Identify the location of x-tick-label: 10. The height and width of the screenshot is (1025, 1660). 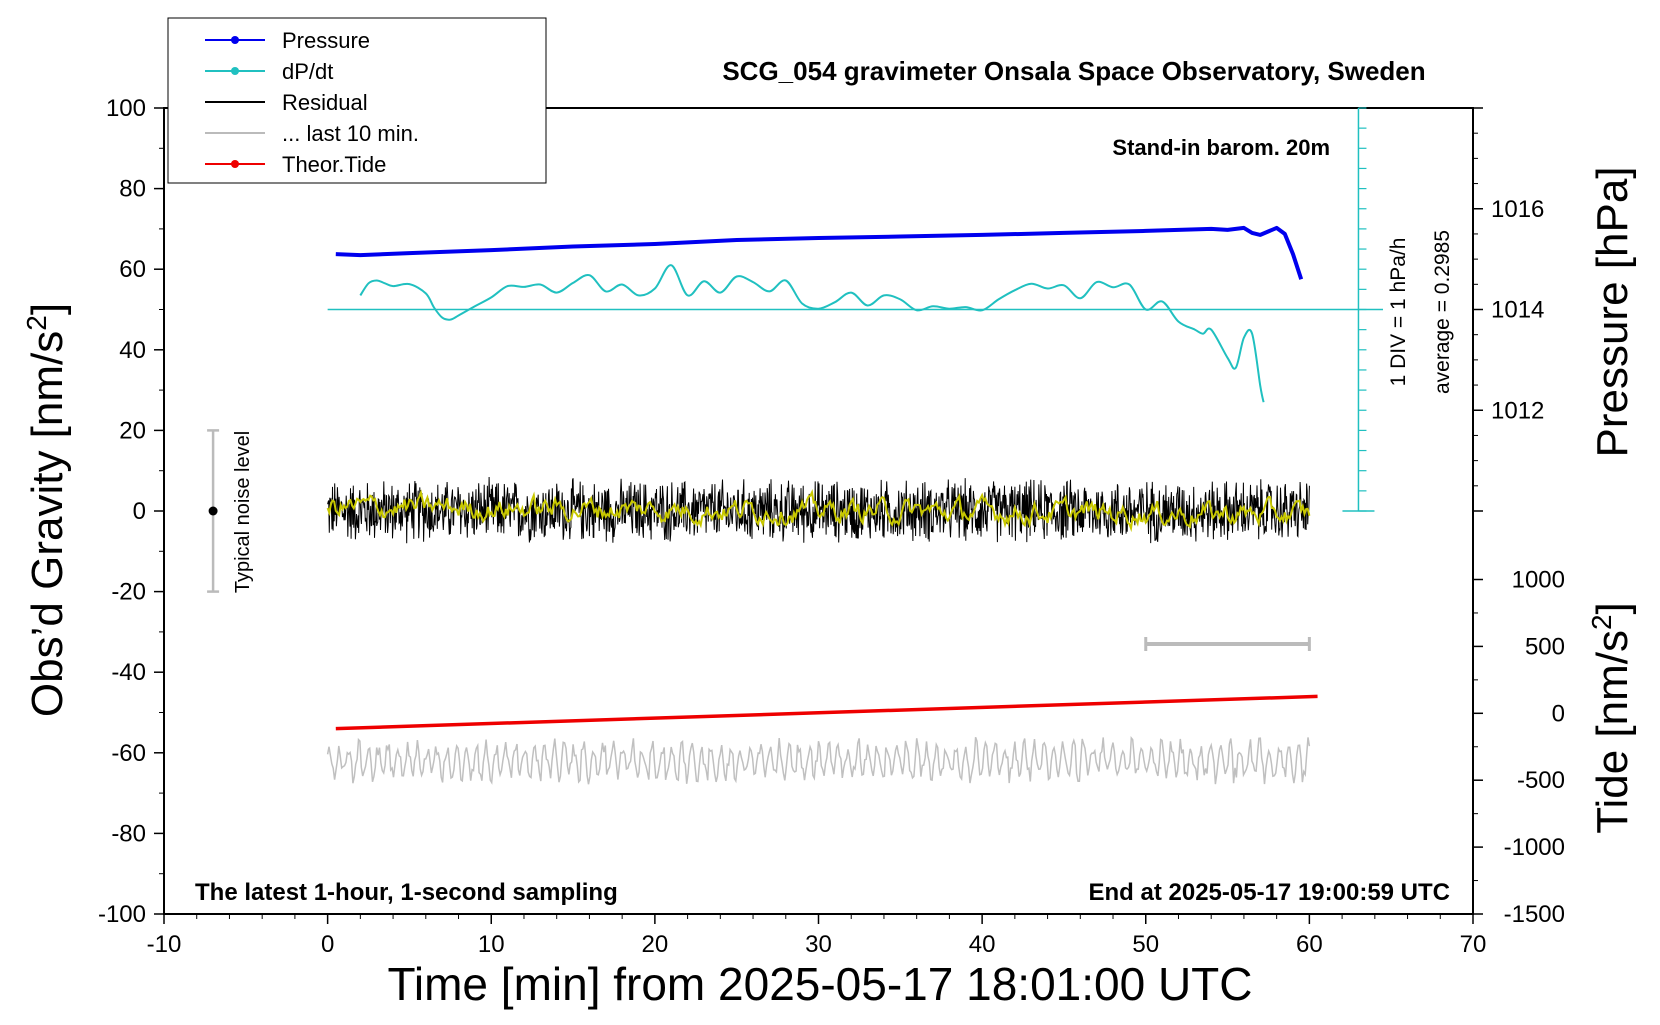
(491, 944).